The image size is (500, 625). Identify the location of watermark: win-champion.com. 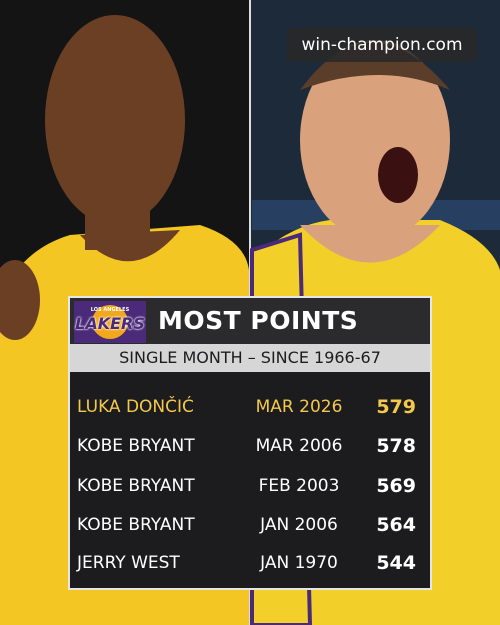
(382, 45).